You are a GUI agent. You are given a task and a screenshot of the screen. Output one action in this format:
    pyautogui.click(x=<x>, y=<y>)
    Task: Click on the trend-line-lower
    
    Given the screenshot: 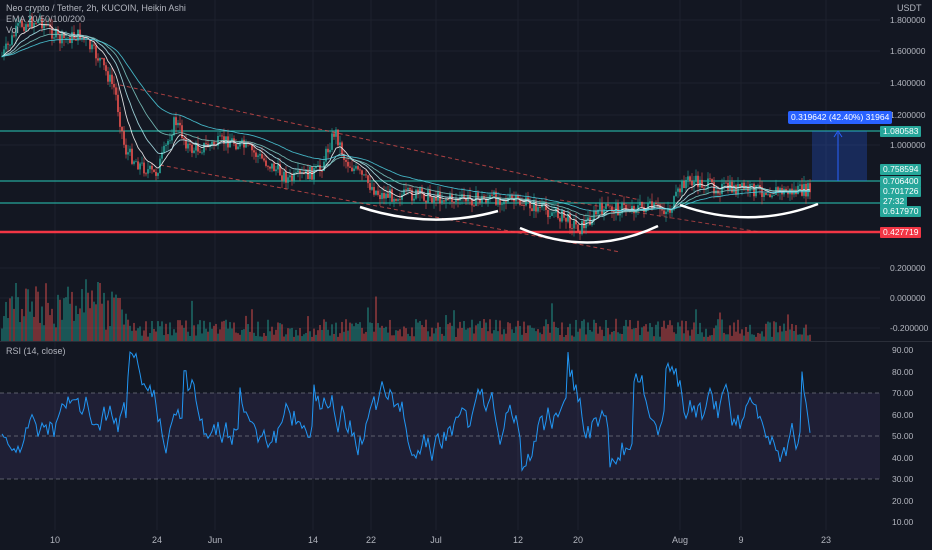 What is the action you would take?
    pyautogui.click(x=390, y=208)
    